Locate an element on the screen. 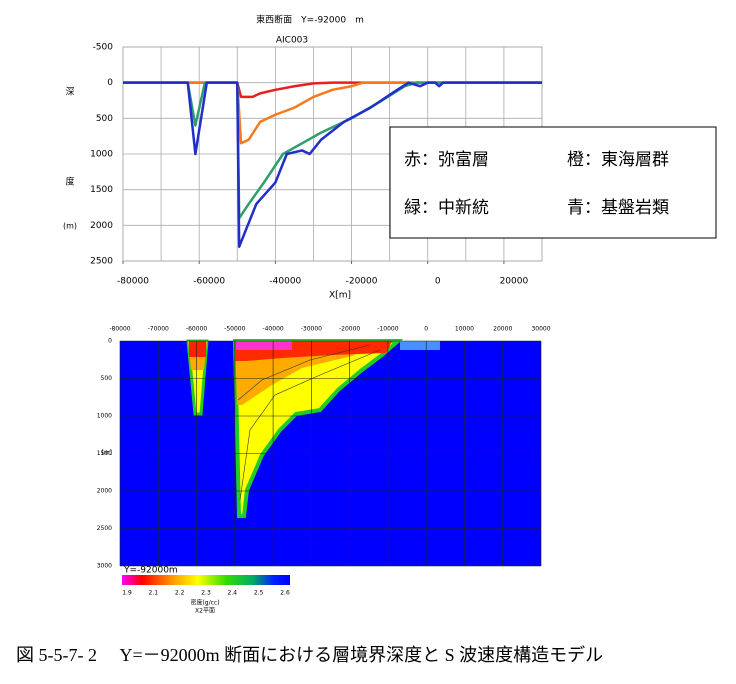 This screenshot has width=736, height=684. chart-title: 東西断面 Y=-92000 m is located at coordinates (310, 20).